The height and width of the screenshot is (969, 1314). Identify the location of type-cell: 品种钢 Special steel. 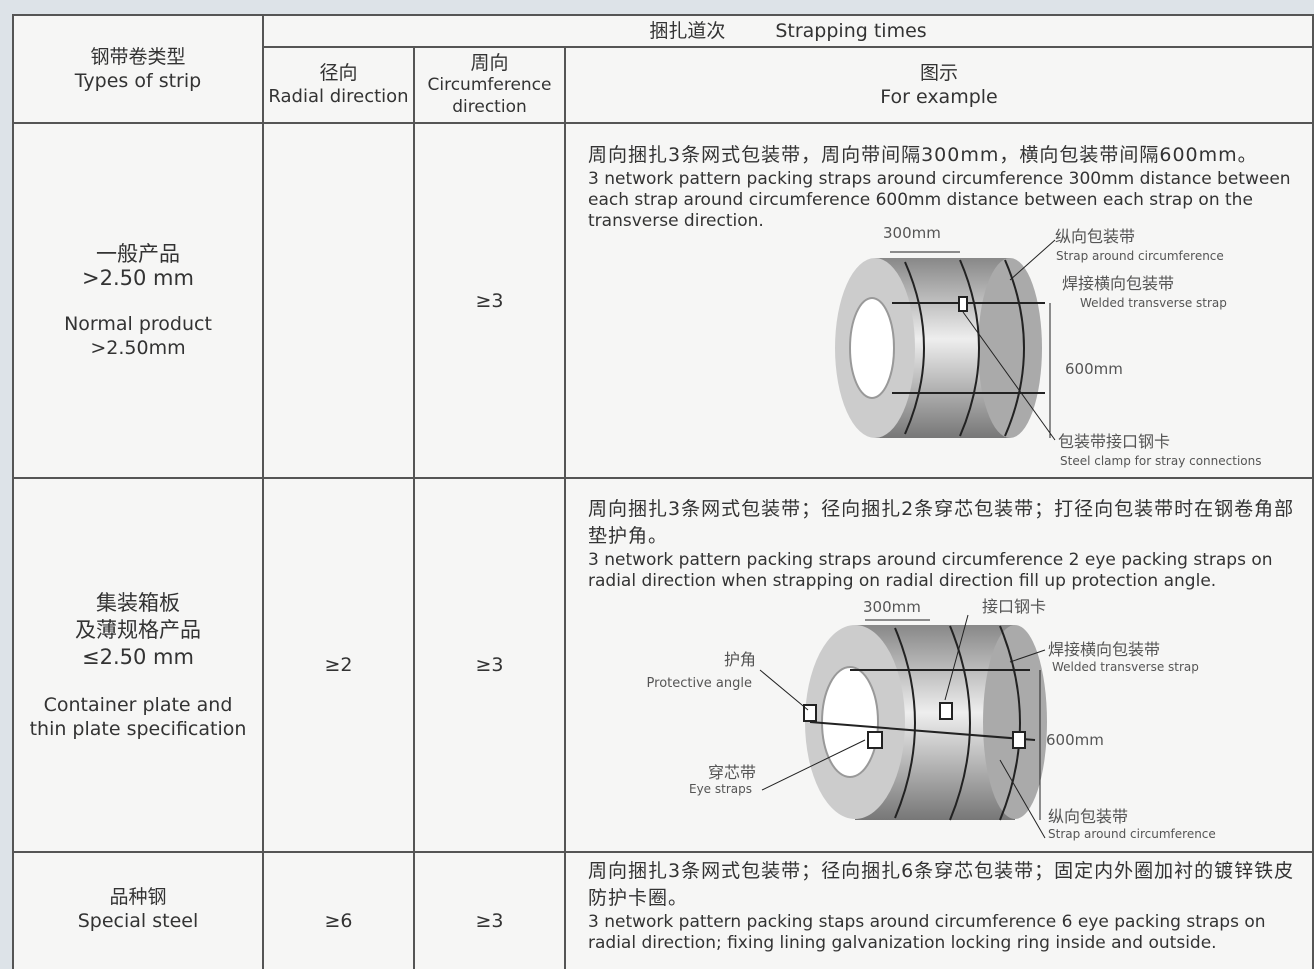
(138, 911).